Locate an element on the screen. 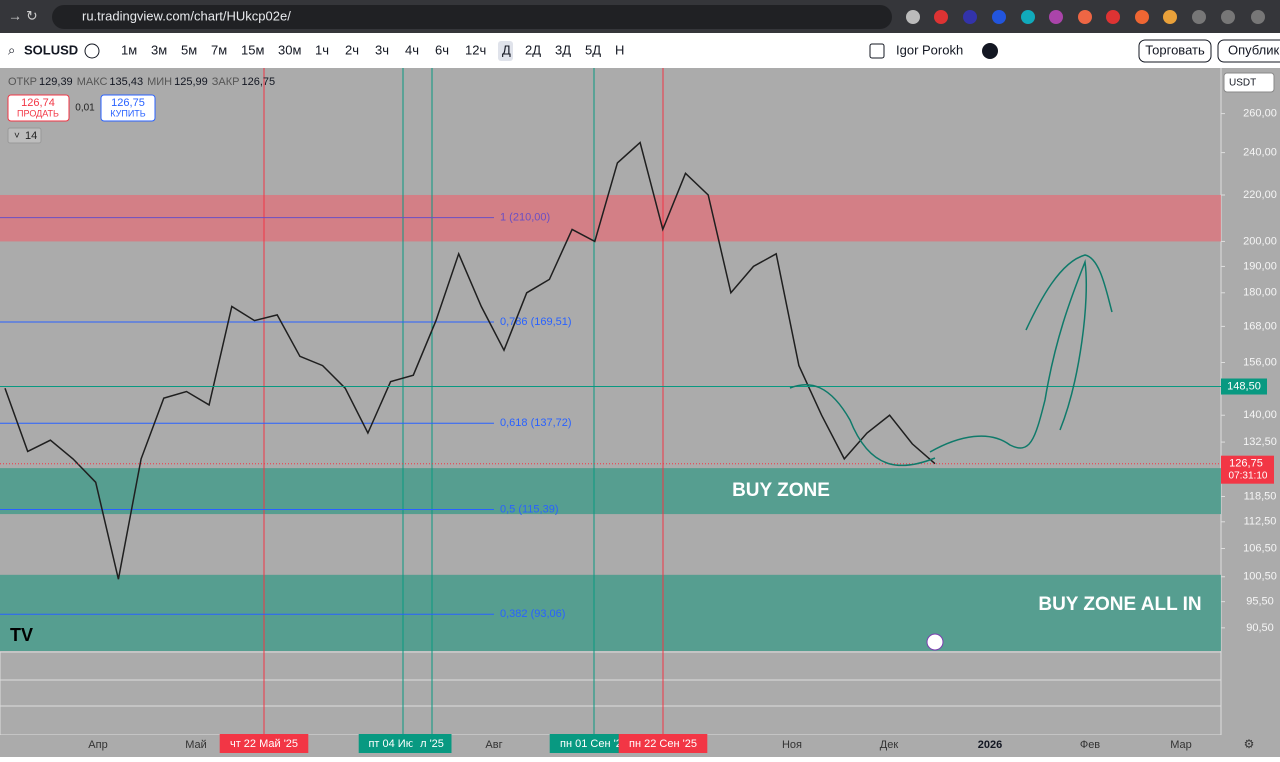  collapse-icon: ˅ is located at coordinates (17, 136).